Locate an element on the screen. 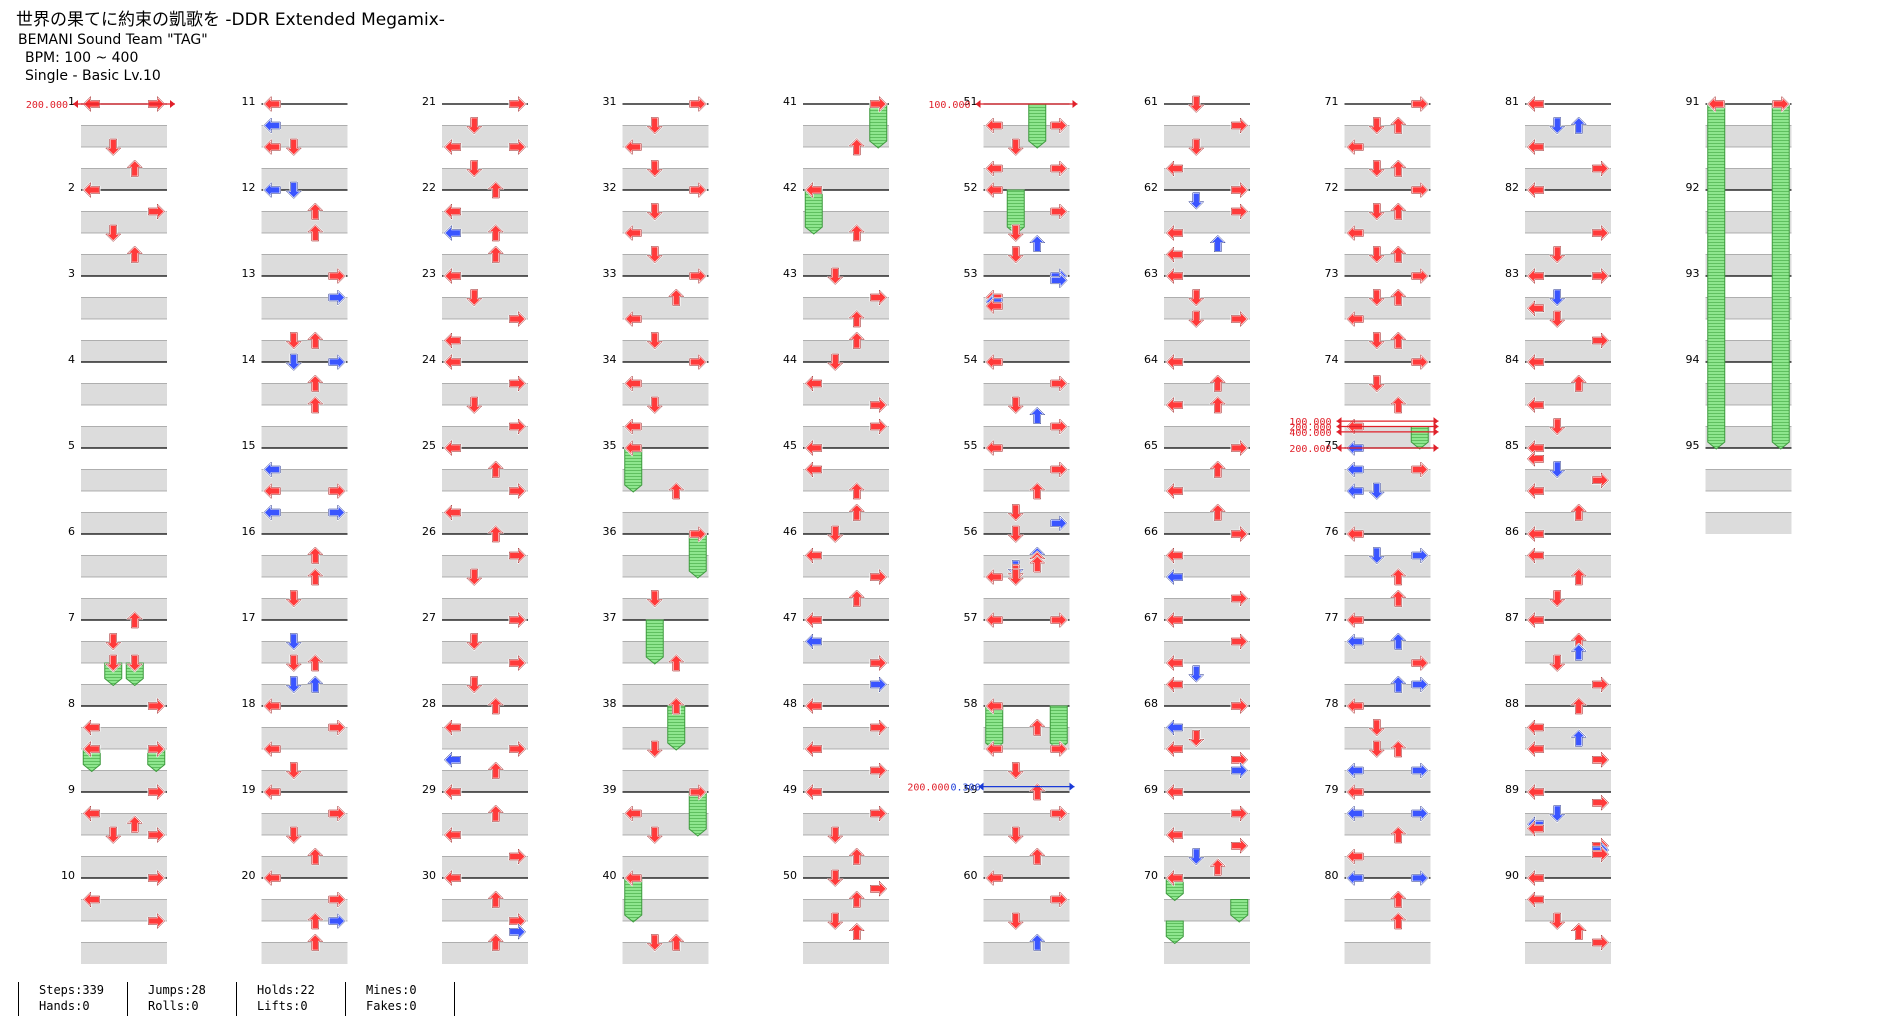 The image size is (1885, 1024). hold-note is located at coordinates (1780, 276).